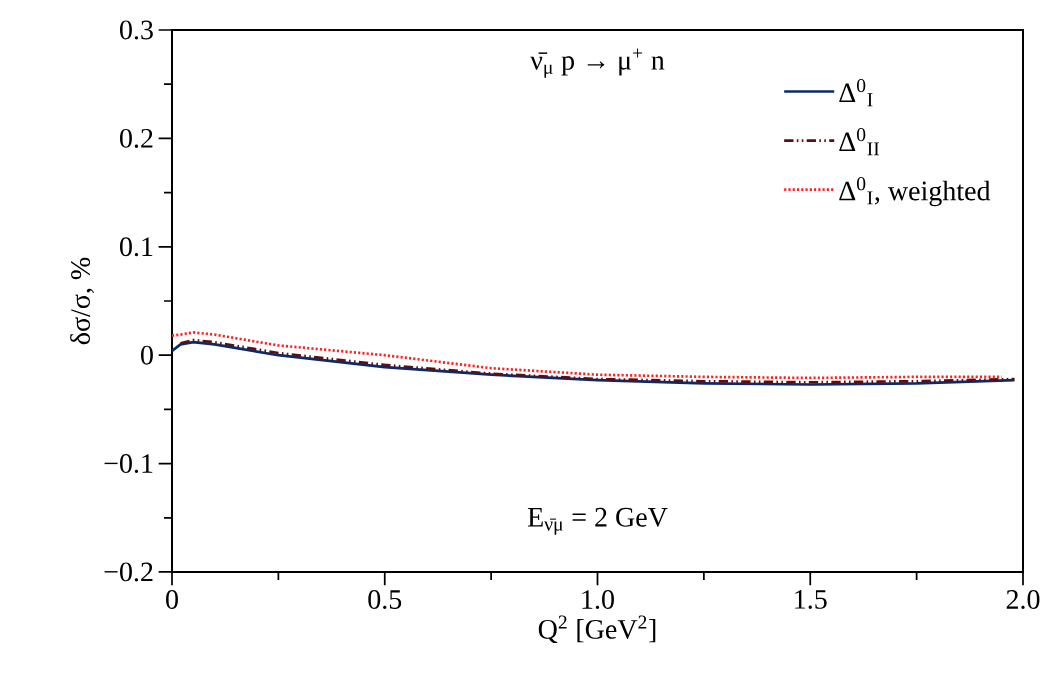  I want to click on x-tick-label: 1.5, so click(811, 599).